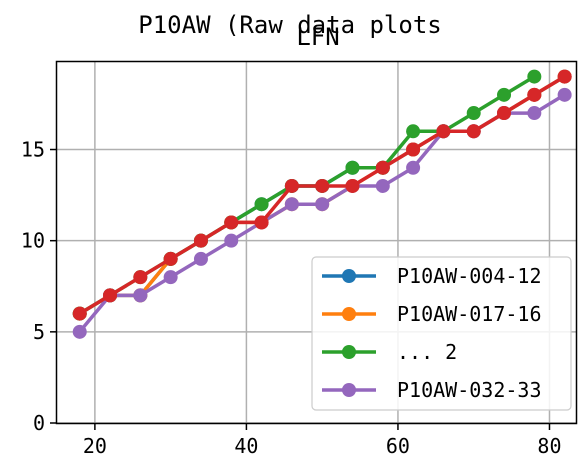 Image resolution: width=578 pixels, height=465 pixels. Describe the element at coordinates (39, 332) in the screenshot. I see `y-tick-label: 5` at that location.